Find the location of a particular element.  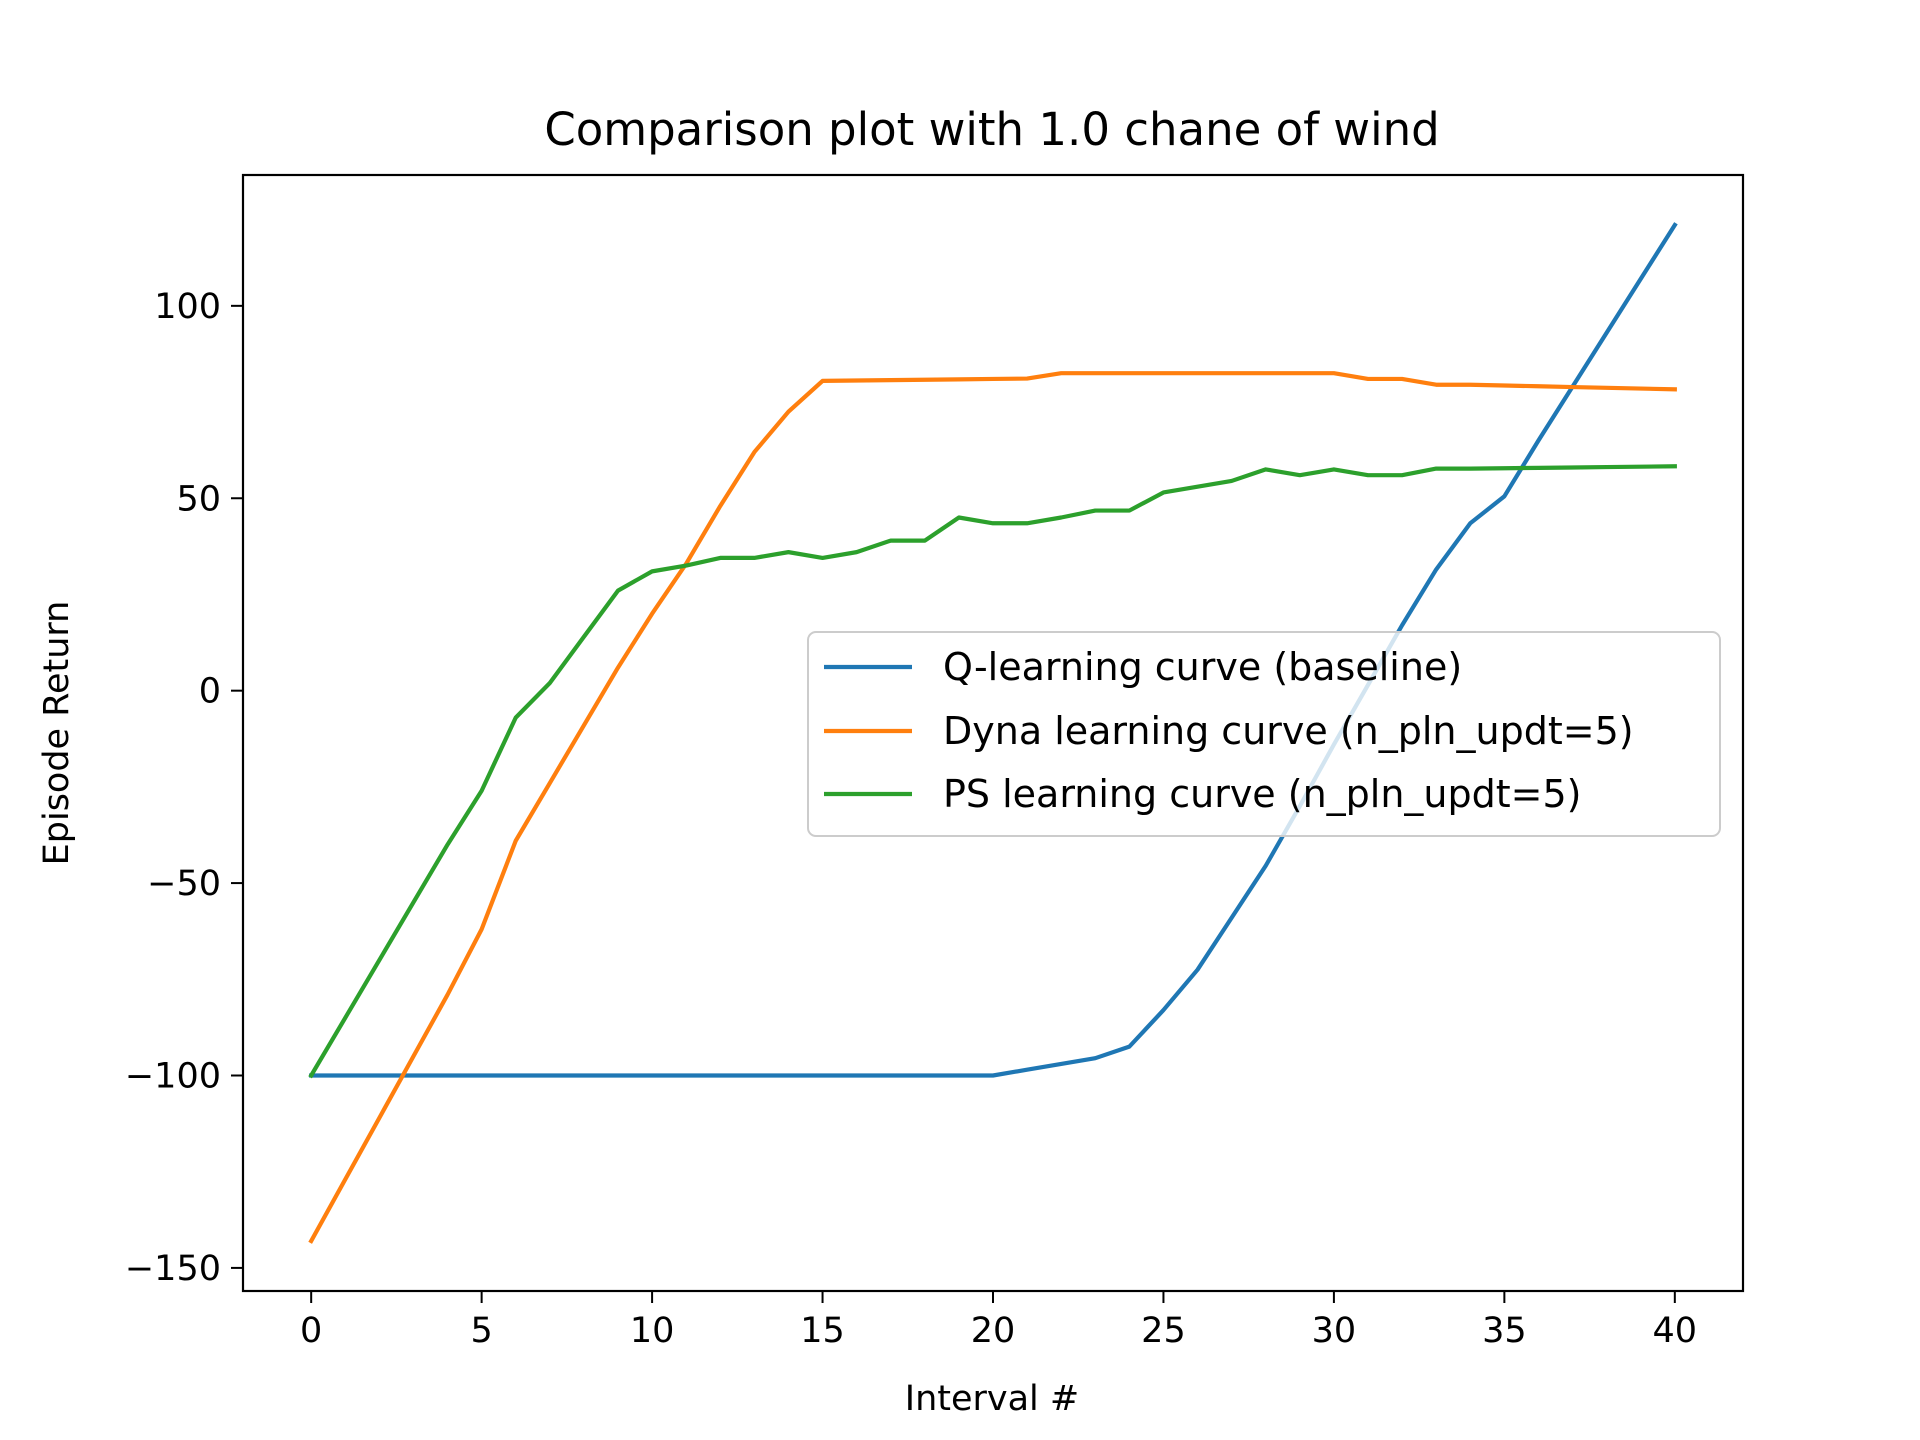

y-tick-label: 100 is located at coordinates (187, 307).